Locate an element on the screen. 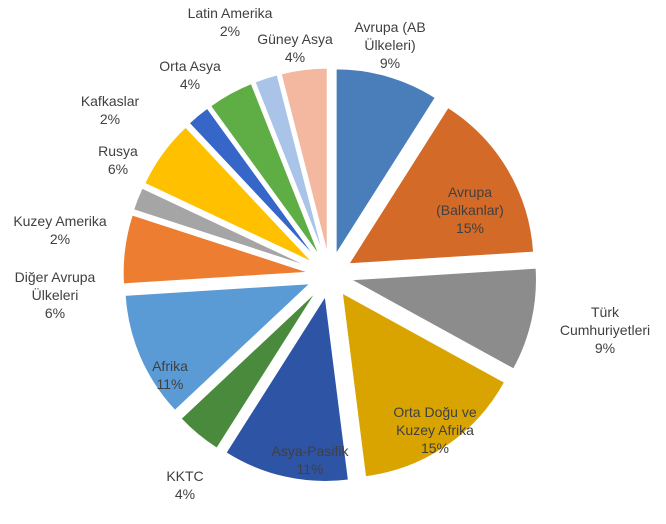 The image size is (666, 524). slice-label: Latin Amerika 2% is located at coordinates (230, 22).